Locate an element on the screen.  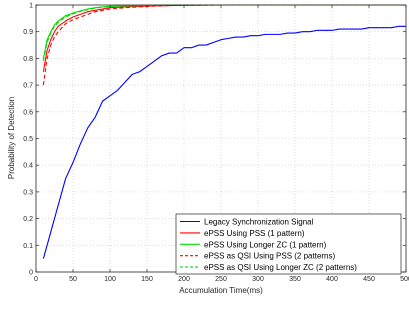
y-tick-label: 0.4 is located at coordinates (28, 166).